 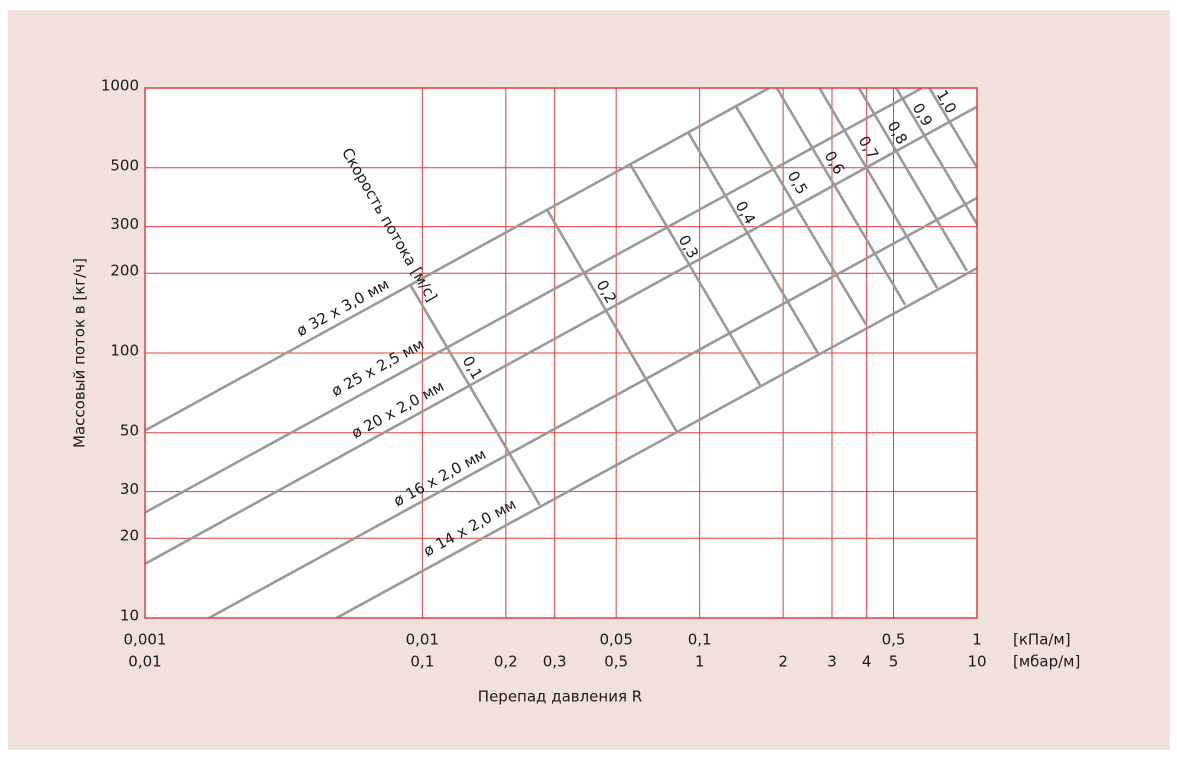 What do you see at coordinates (422, 640) in the screenshot?
I see `x-tick-label: 0,01` at bounding box center [422, 640].